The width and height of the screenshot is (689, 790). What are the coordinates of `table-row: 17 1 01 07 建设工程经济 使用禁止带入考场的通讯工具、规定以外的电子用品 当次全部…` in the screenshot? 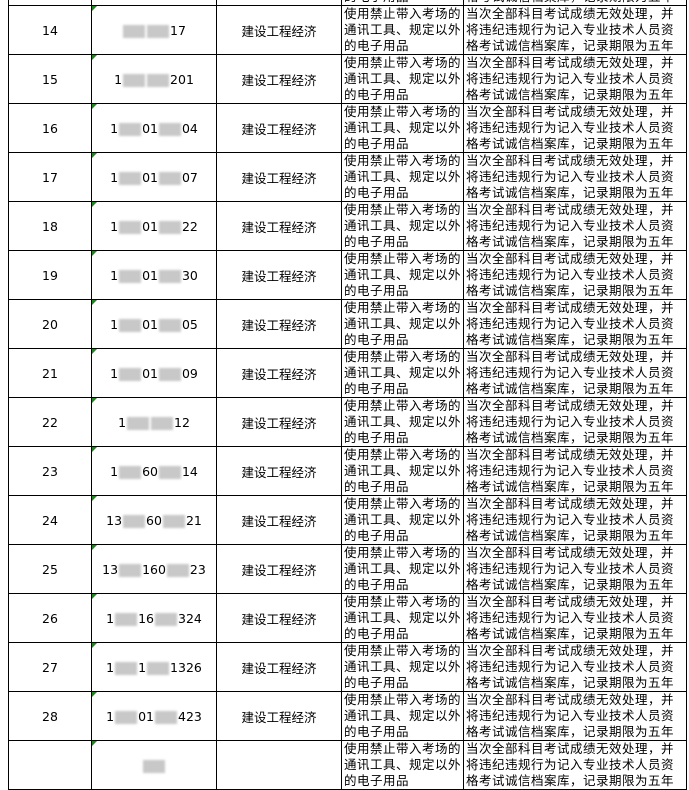 It's located at (347, 177).